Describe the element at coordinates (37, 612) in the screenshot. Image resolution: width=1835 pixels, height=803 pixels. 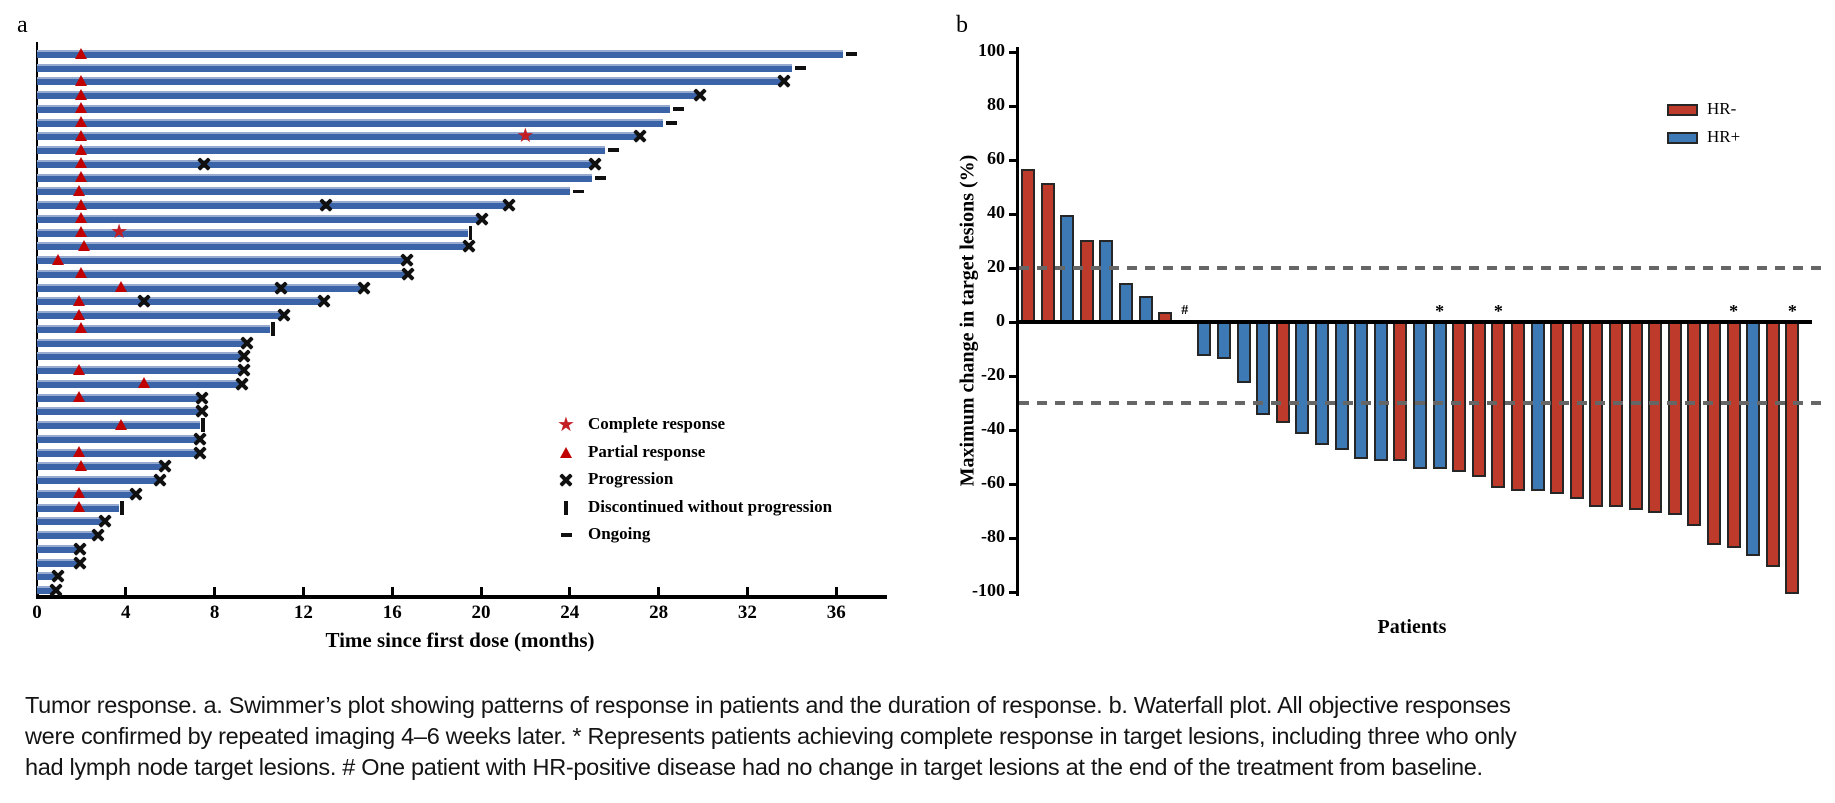
I see `swimmer-x-tick-label: 0` at that location.